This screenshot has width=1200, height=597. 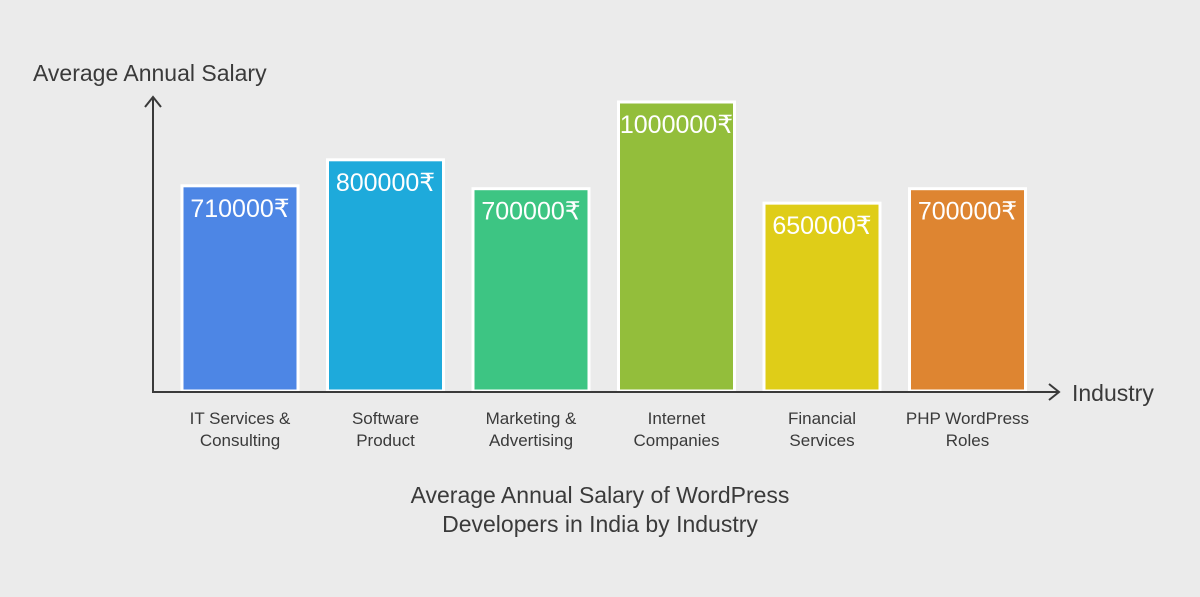 I want to click on category-label: Product, so click(x=385, y=440).